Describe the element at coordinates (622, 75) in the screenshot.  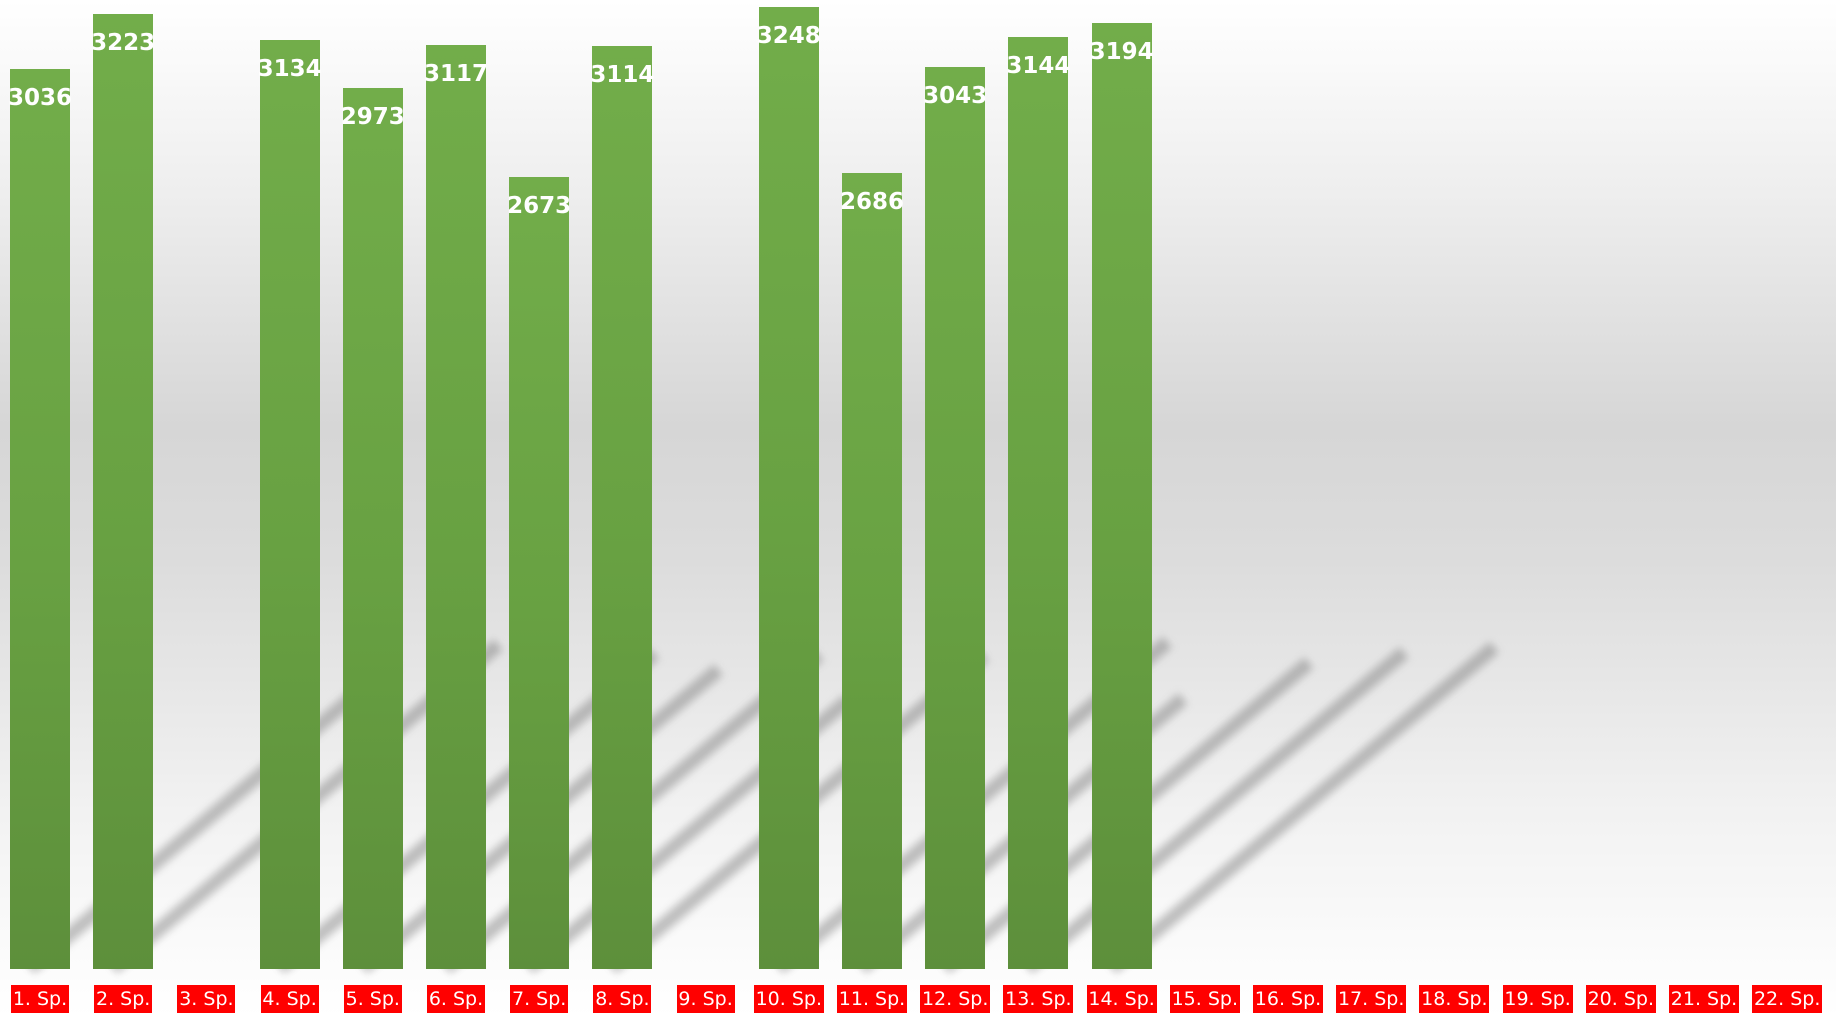
I see `data-label-8: 3114` at that location.